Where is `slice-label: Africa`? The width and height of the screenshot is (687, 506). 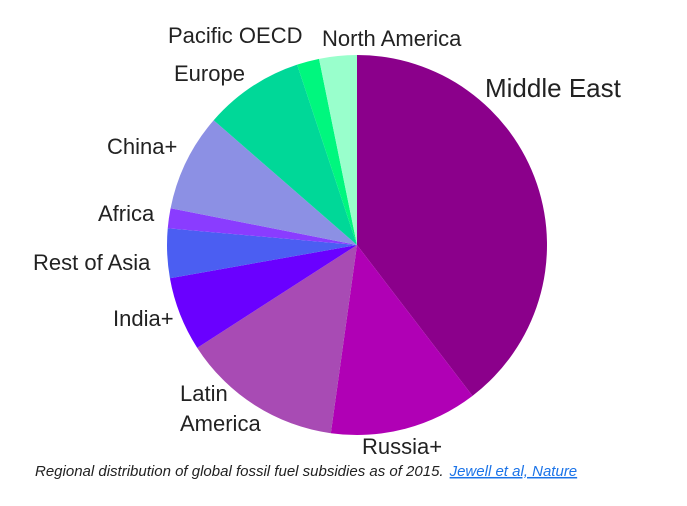 slice-label: Africa is located at coordinates (126, 213).